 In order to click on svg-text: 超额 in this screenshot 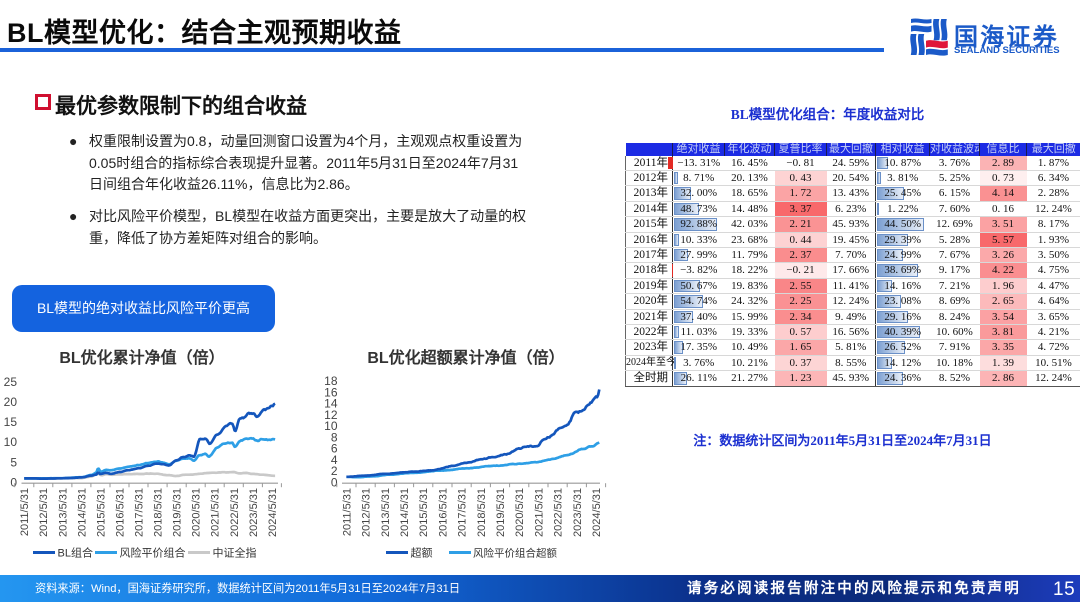, I will do `click(422, 553)`.